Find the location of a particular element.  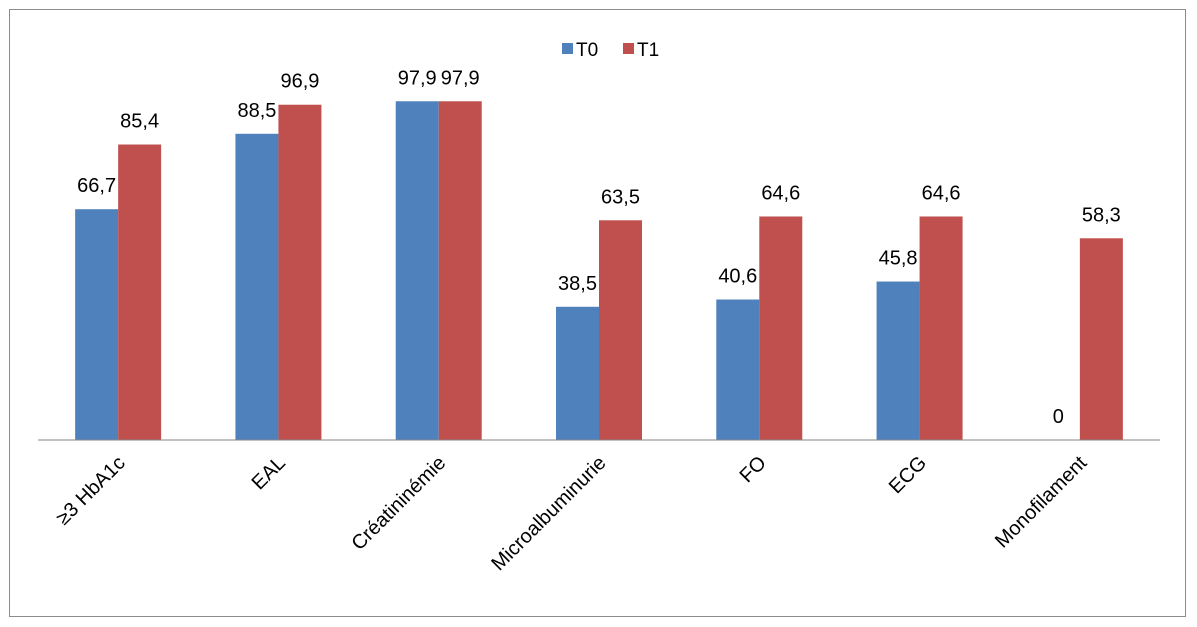

category-label-4: FO is located at coordinates (753, 469).